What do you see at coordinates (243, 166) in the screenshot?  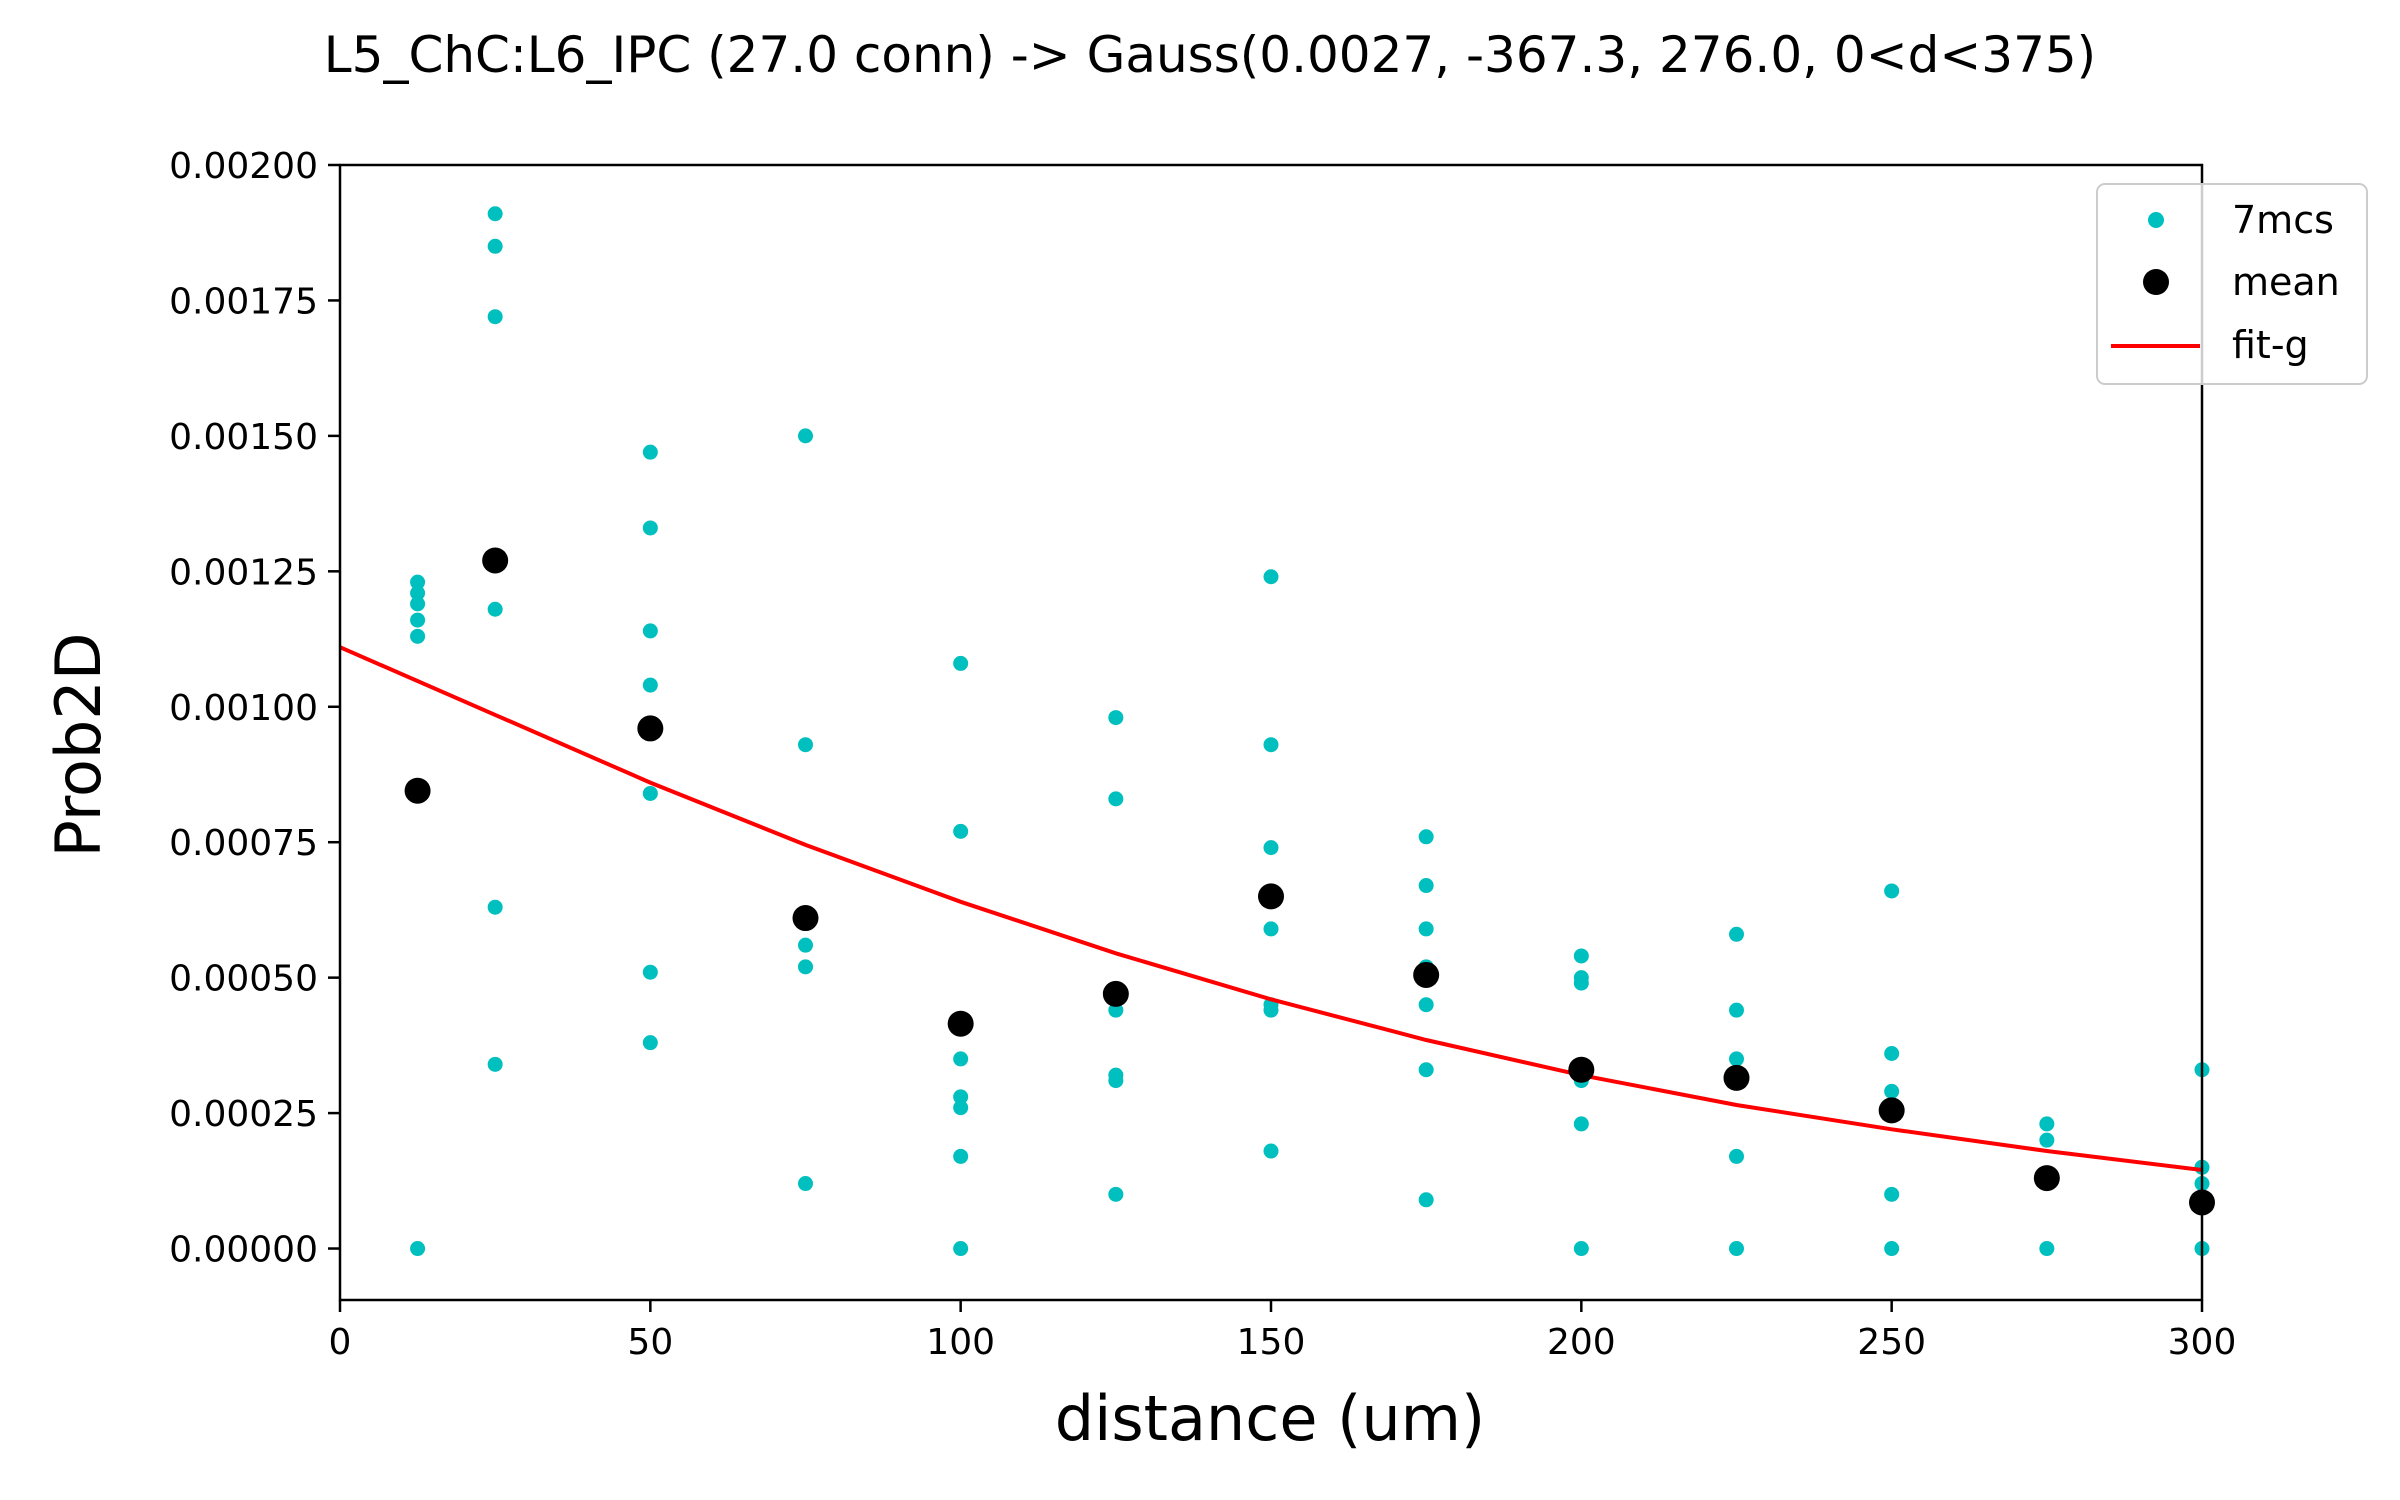 I see `y-tick-label: 0.00200` at bounding box center [243, 166].